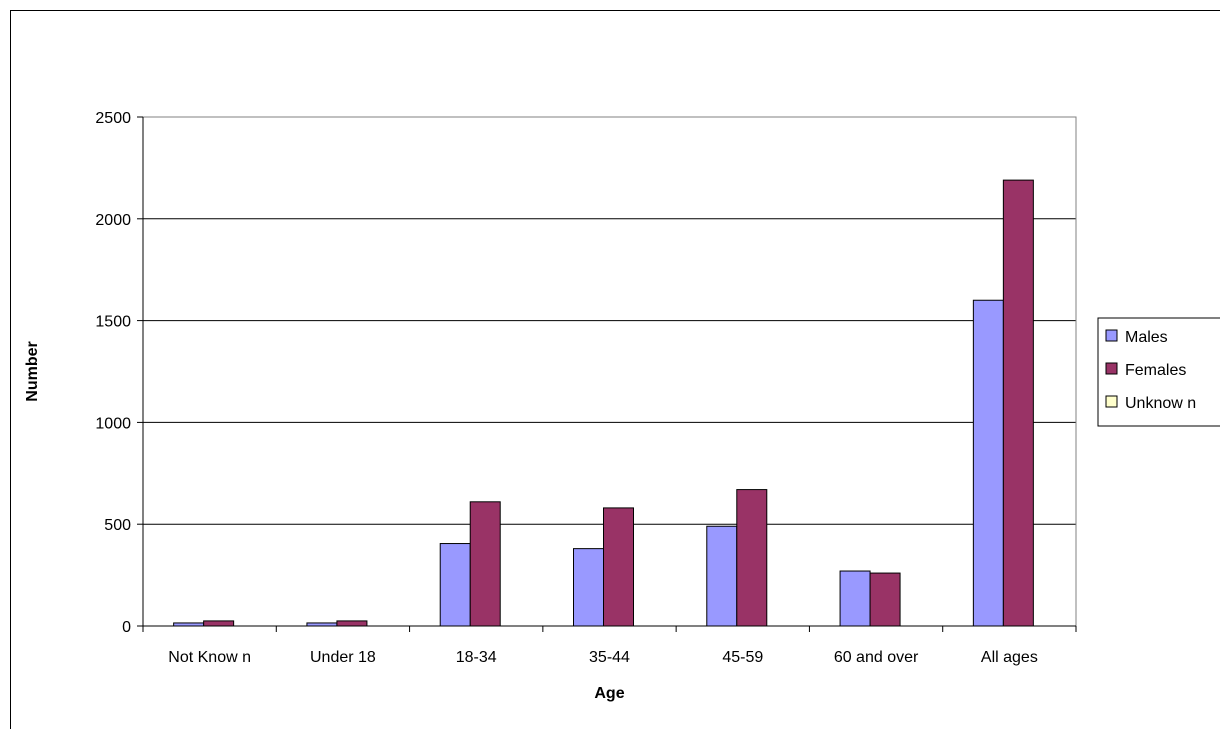 Image resolution: width=1220 pixels, height=729 pixels. I want to click on y-tick-label: 0, so click(126, 627).